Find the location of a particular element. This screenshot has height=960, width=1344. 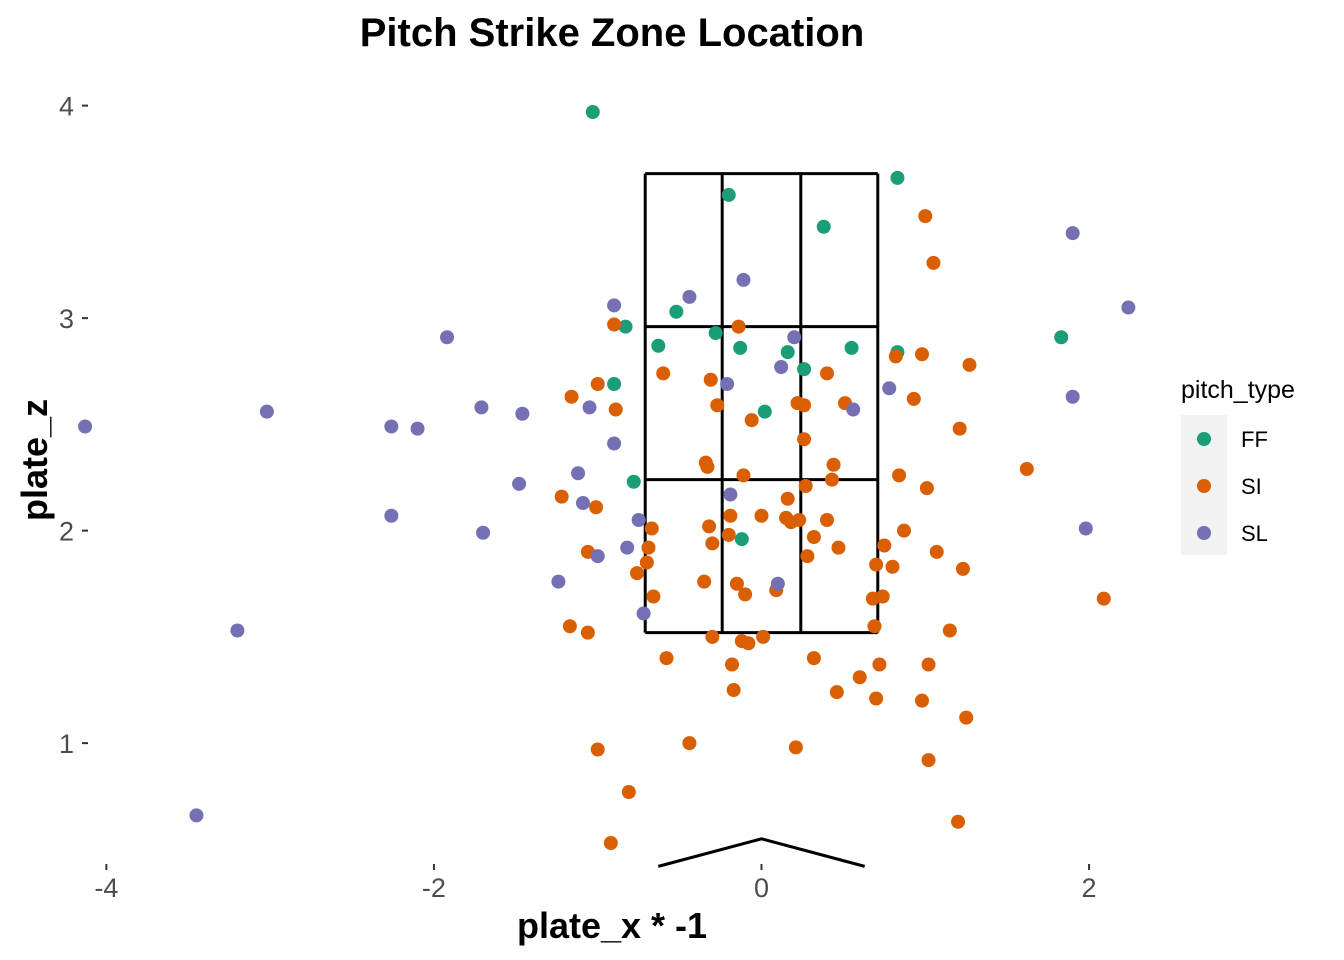

legend-label-si: SI is located at coordinates (1251, 486).